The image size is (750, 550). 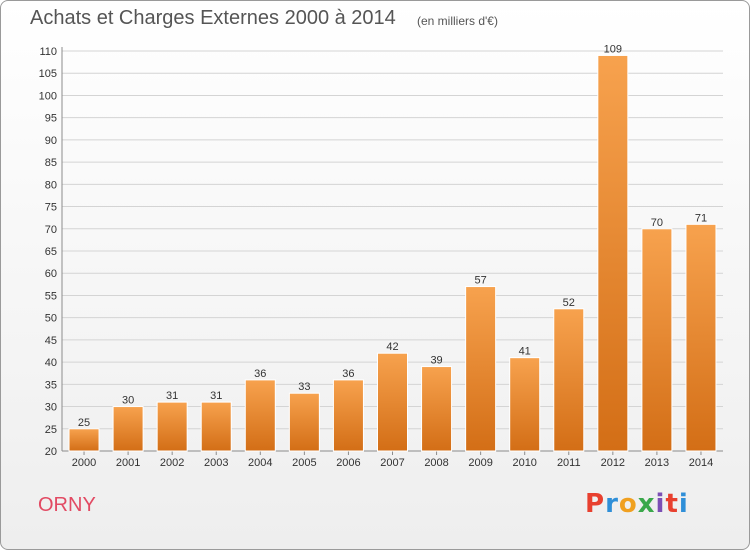 What do you see at coordinates (128, 429) in the screenshot?
I see `bar-2001` at bounding box center [128, 429].